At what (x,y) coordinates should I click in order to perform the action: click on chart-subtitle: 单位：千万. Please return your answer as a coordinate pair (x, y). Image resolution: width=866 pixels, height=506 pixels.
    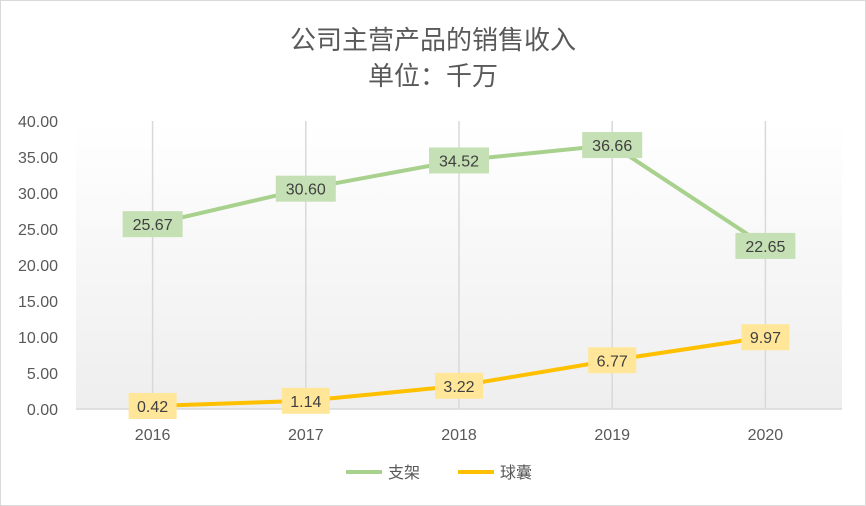
    Looking at the image, I should click on (432, 76).